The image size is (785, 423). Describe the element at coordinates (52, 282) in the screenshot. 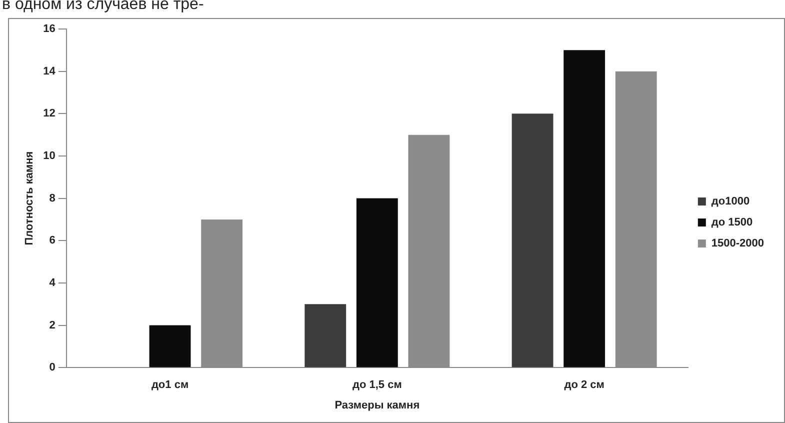

I see `y-tick-label: 4` at that location.